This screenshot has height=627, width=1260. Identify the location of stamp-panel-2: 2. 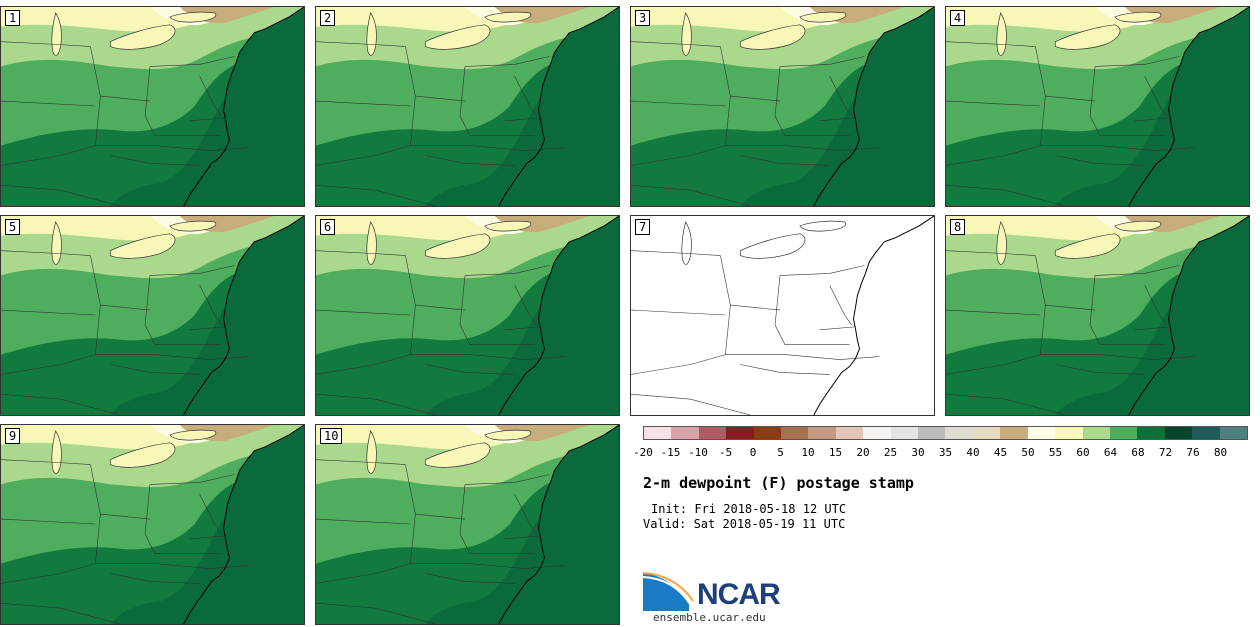
(467, 106).